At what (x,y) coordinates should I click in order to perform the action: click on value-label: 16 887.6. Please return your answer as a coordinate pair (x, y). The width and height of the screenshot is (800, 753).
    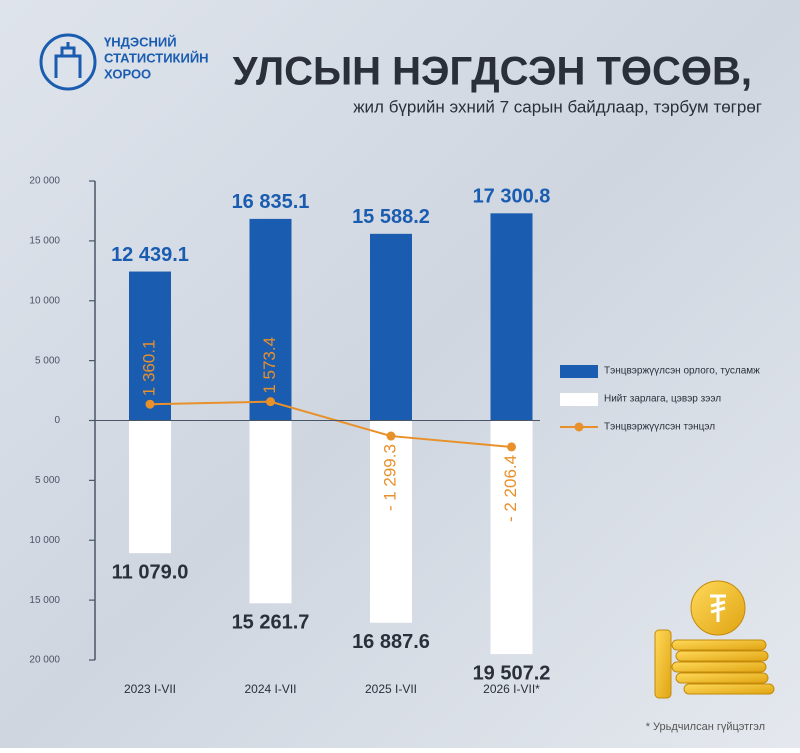
    Looking at the image, I should click on (391, 642).